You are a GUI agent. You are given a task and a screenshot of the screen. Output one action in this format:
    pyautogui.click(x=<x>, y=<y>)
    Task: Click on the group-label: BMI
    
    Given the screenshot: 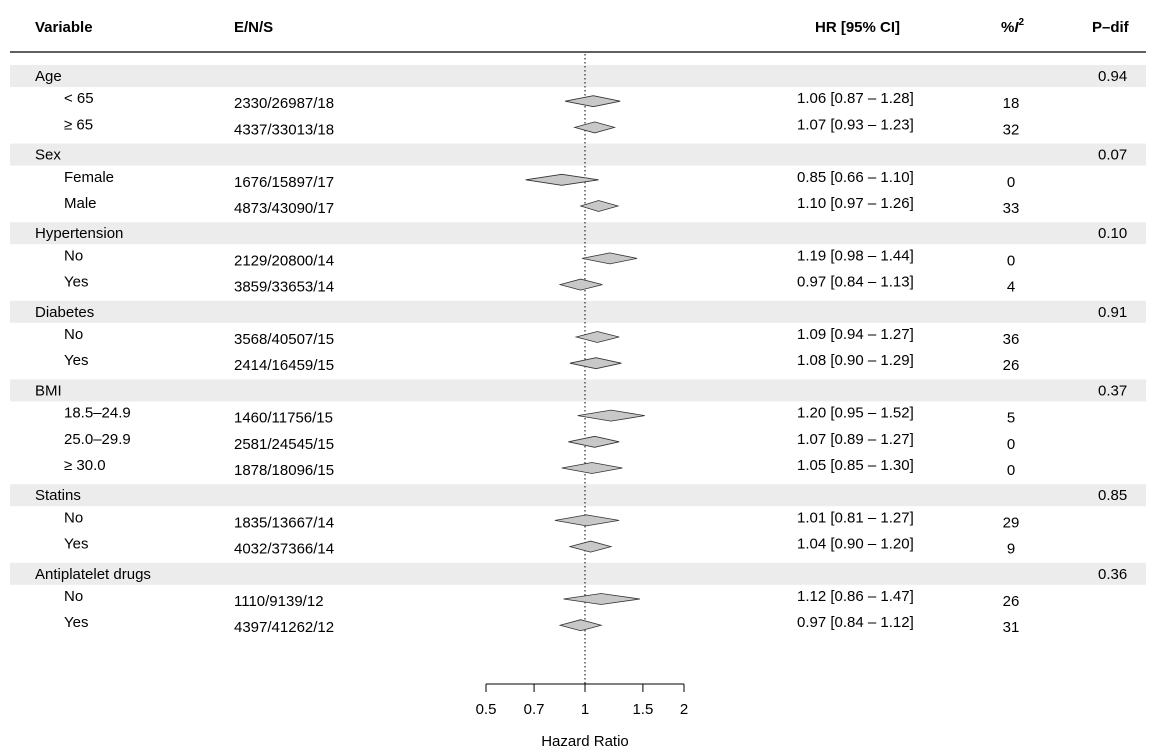 What is the action you would take?
    pyautogui.click(x=48, y=390)
    